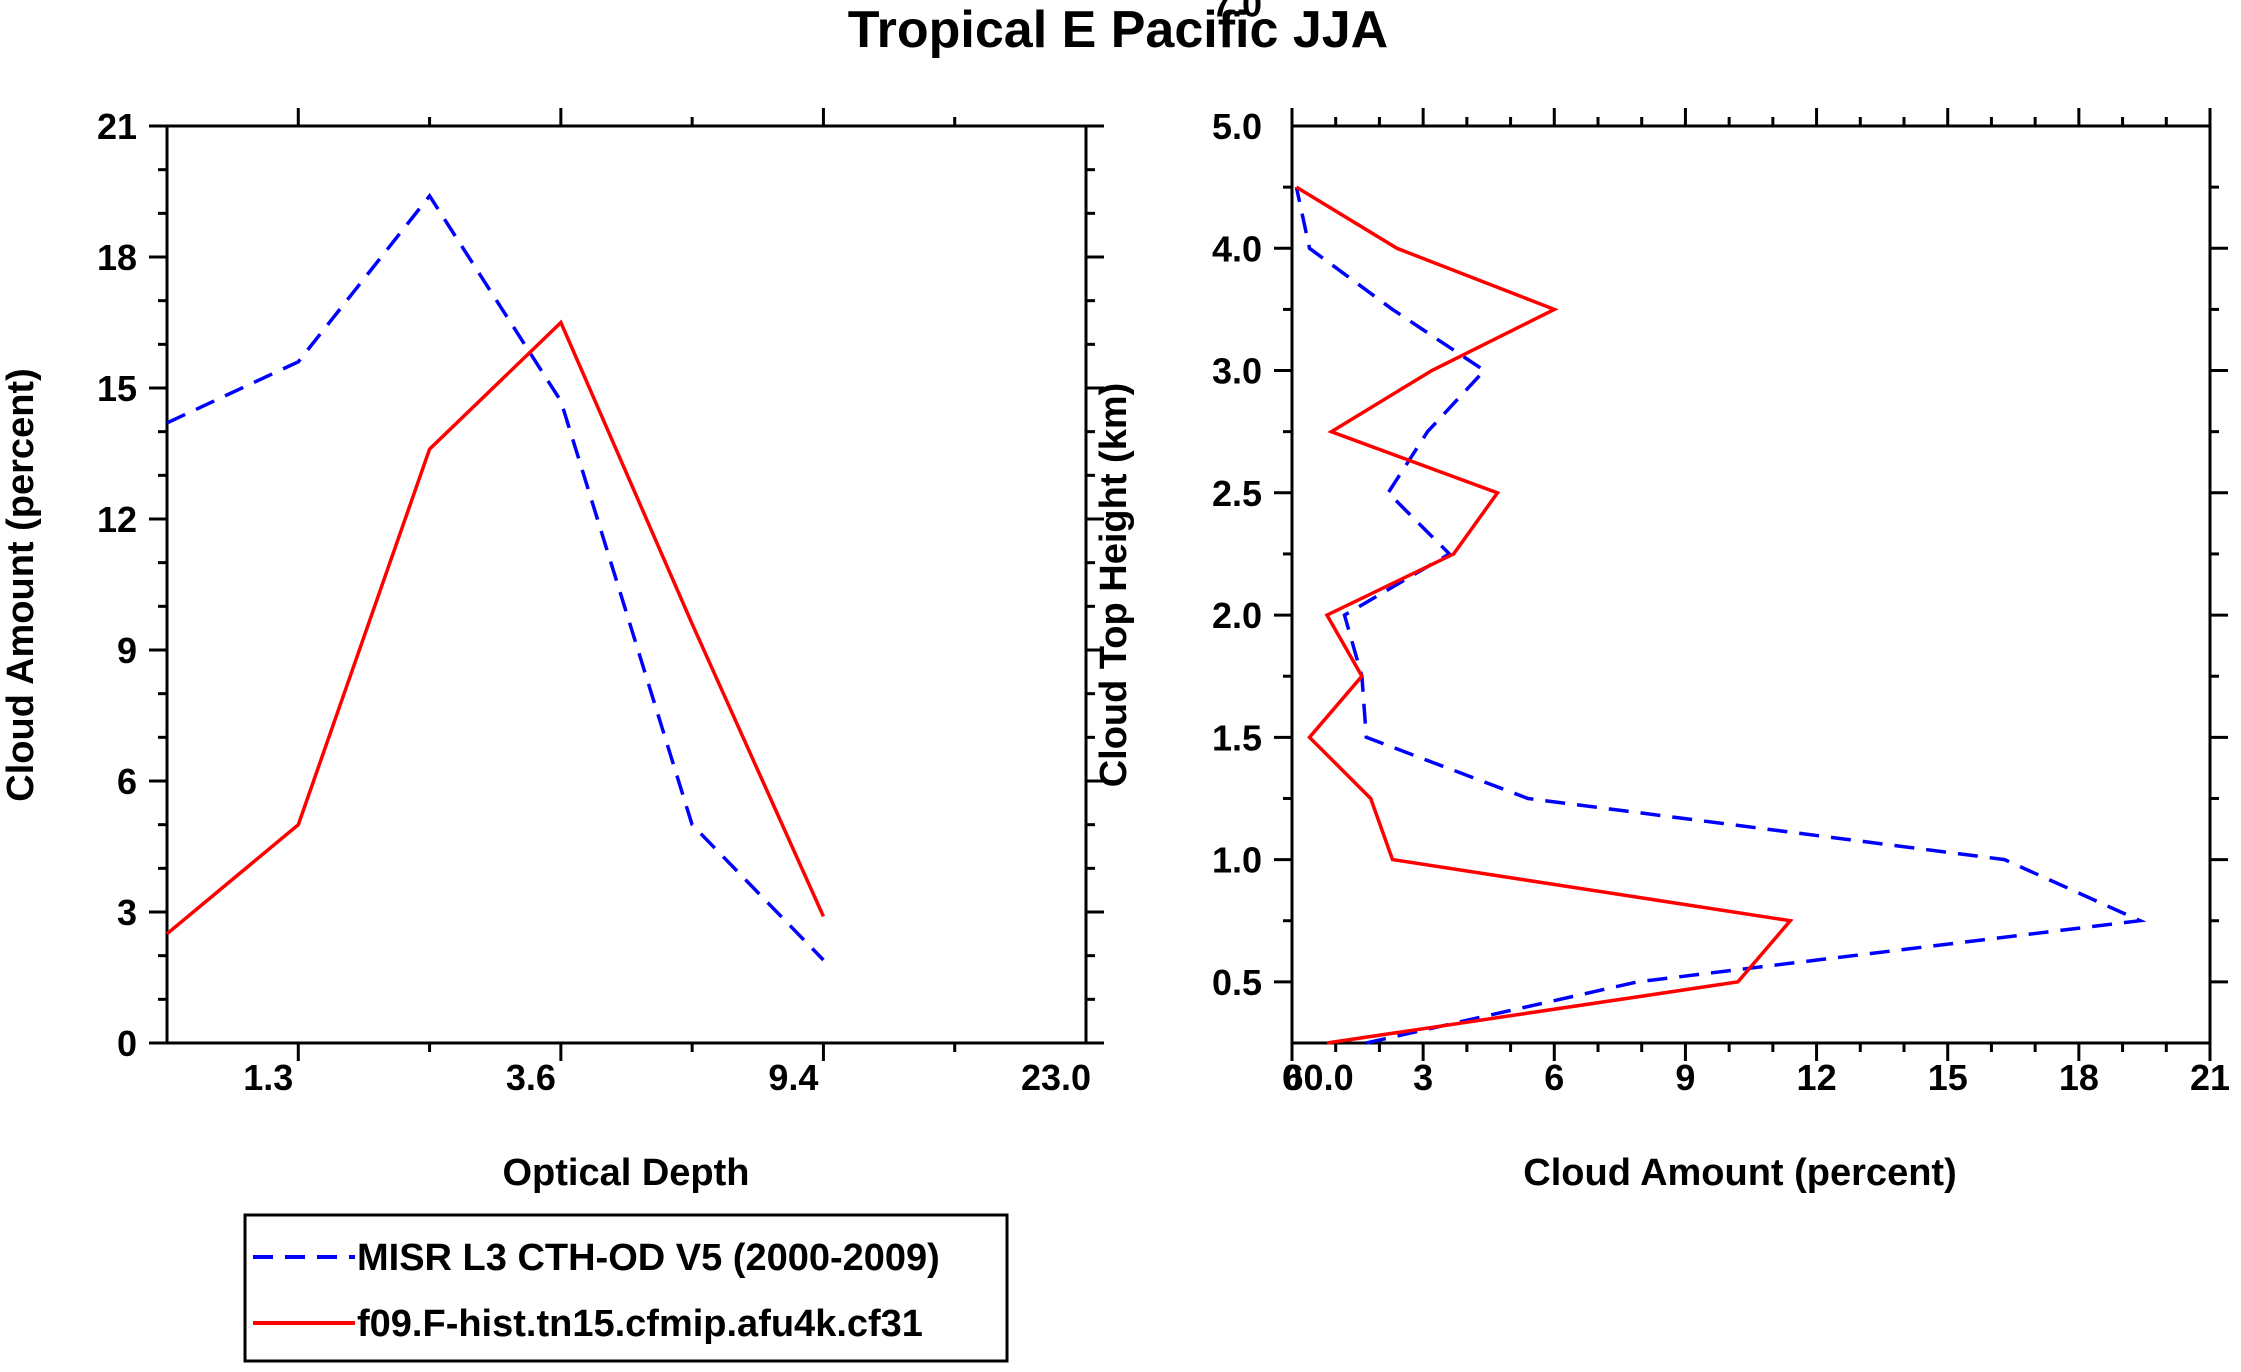 Image resolution: width=2241 pixels, height=1372 pixels. I want to click on legend-box, so click(626, 1288).